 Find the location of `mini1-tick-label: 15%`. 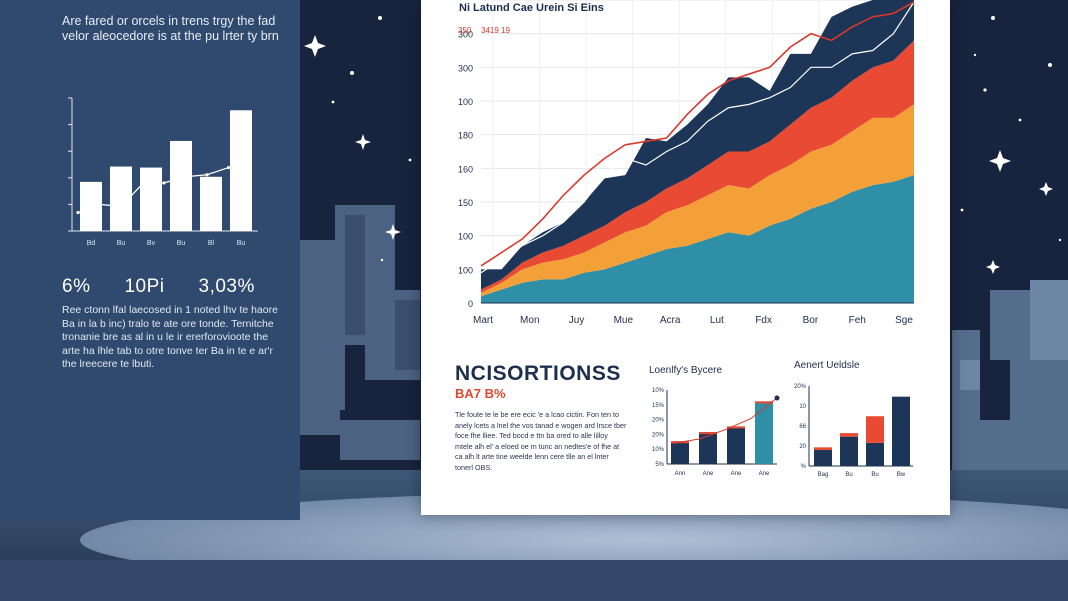

mini1-tick-label: 15% is located at coordinates (658, 406).